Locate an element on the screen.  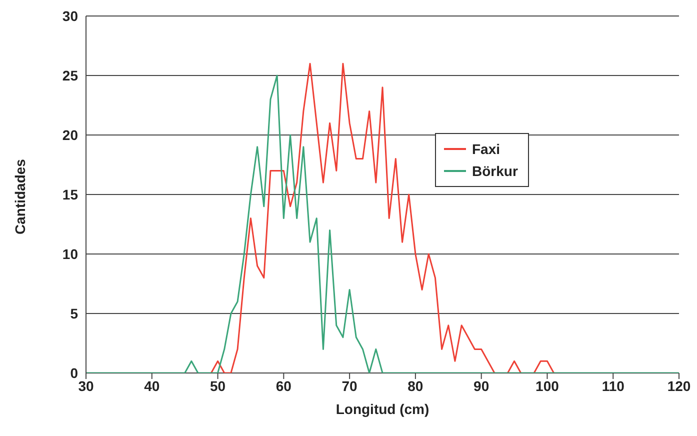
x-axis-title: Longitud (cm) is located at coordinates (383, 409).